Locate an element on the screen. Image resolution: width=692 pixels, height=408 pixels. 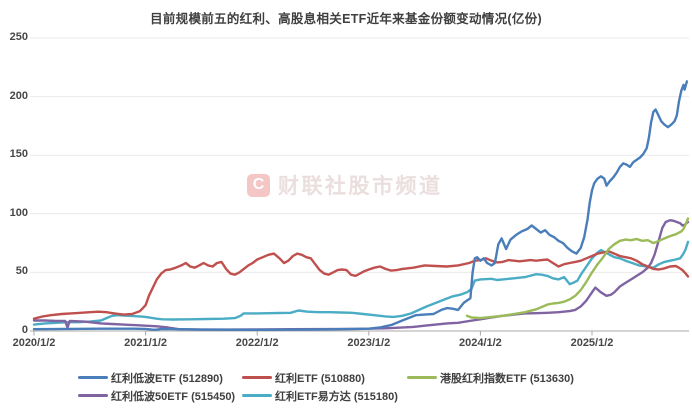
legend-label: 红利低波50ETF (515450) is located at coordinates (173, 396).